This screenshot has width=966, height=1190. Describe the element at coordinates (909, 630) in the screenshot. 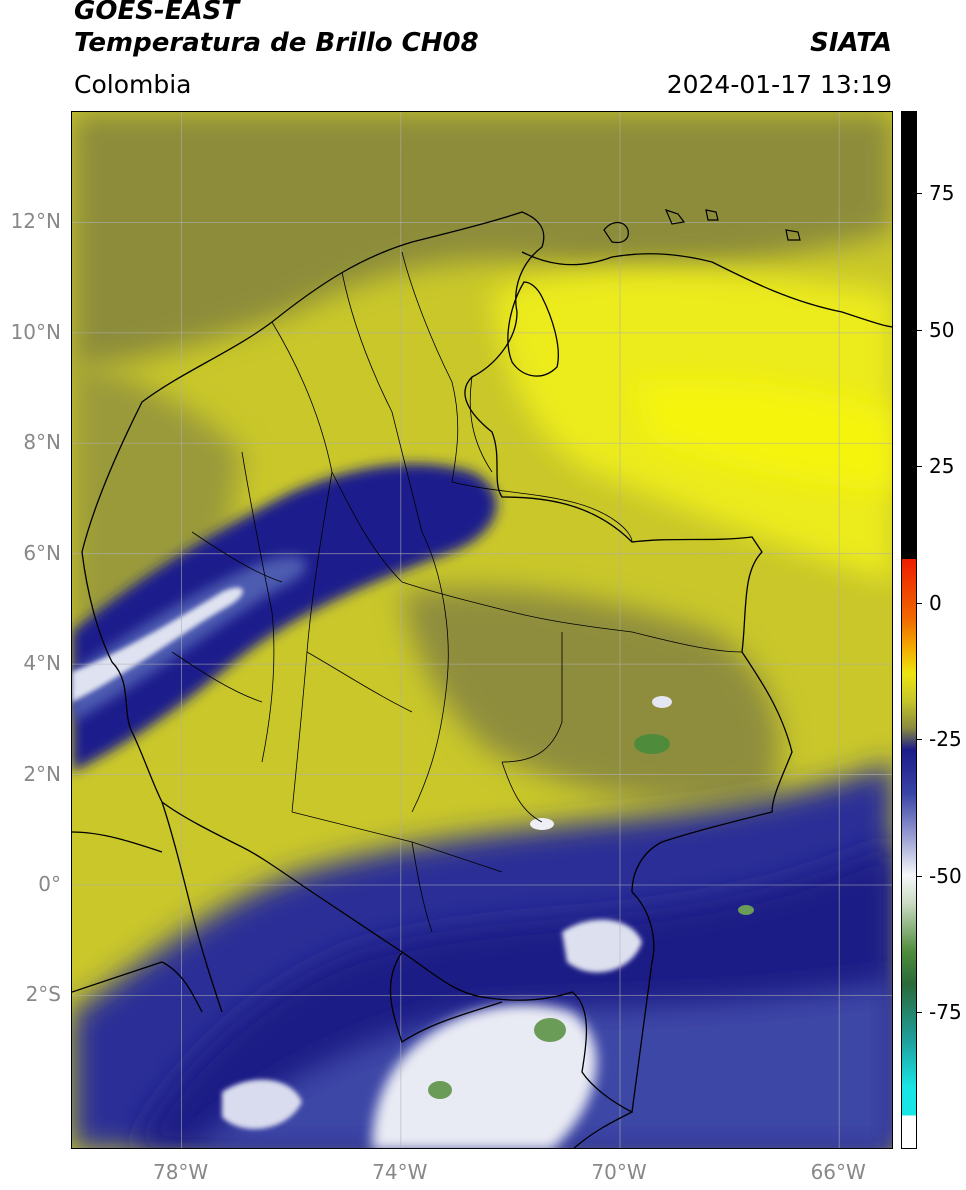

I see `temperature-colorbar` at that location.